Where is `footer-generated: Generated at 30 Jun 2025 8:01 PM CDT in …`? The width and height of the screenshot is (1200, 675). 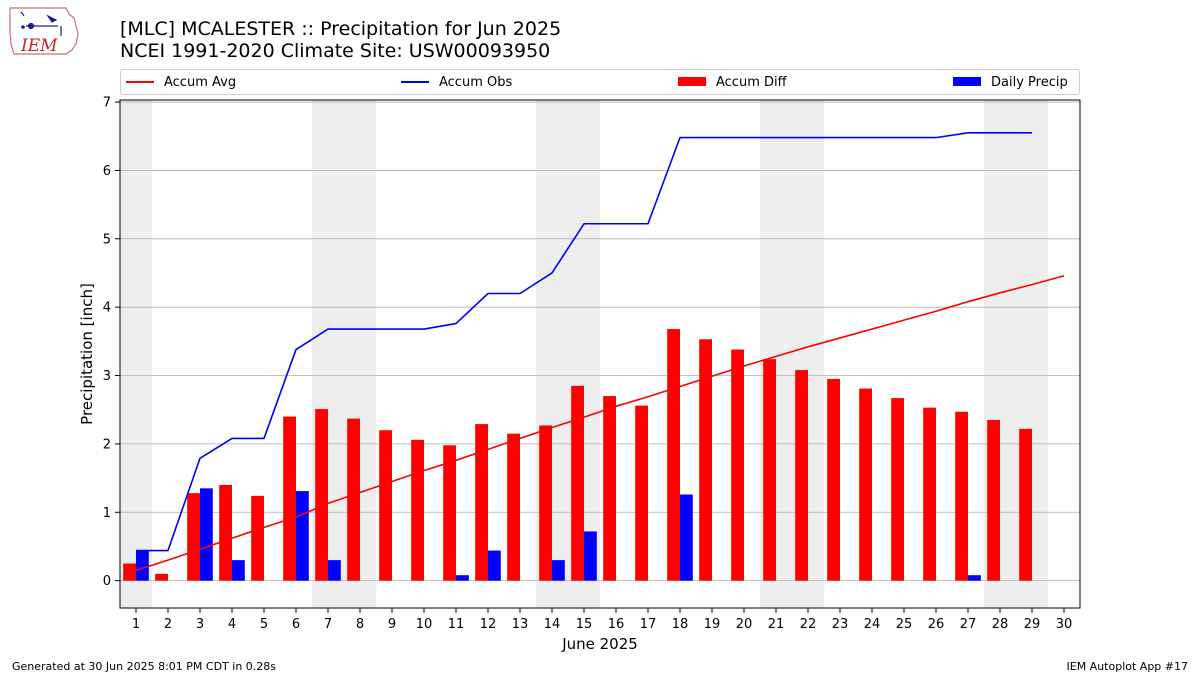
footer-generated: Generated at 30 Jun 2025 8:01 PM CDT in … is located at coordinates (144, 666).